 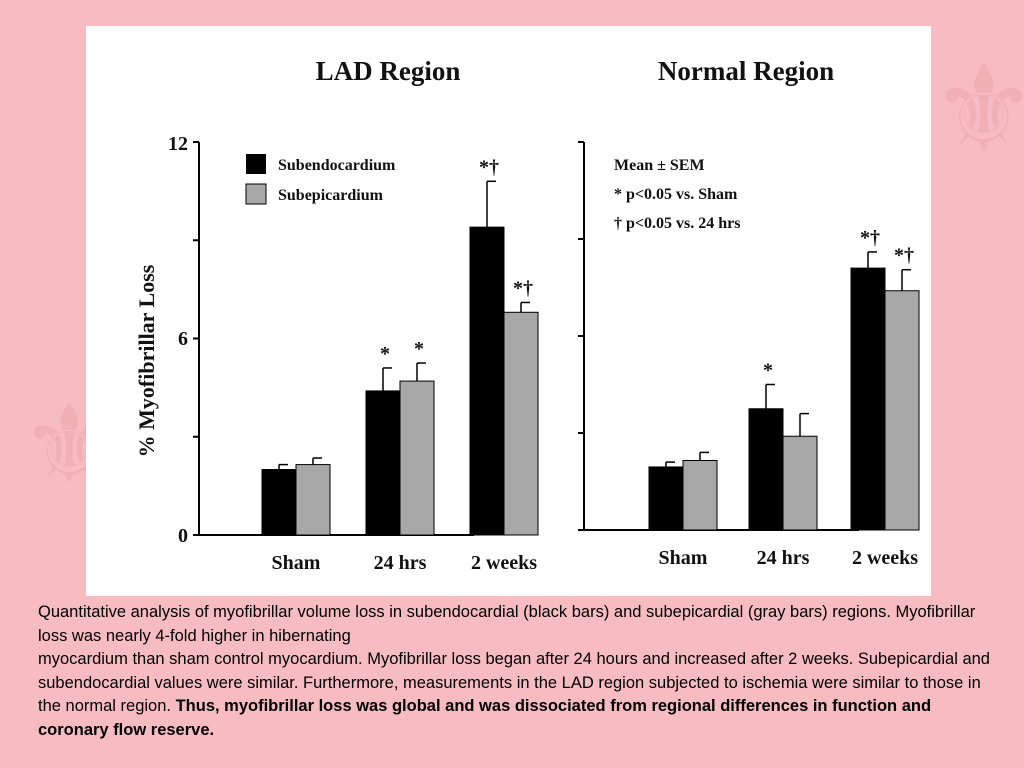 What do you see at coordinates (746, 71) in the screenshot?
I see `normal-title: Normal Region` at bounding box center [746, 71].